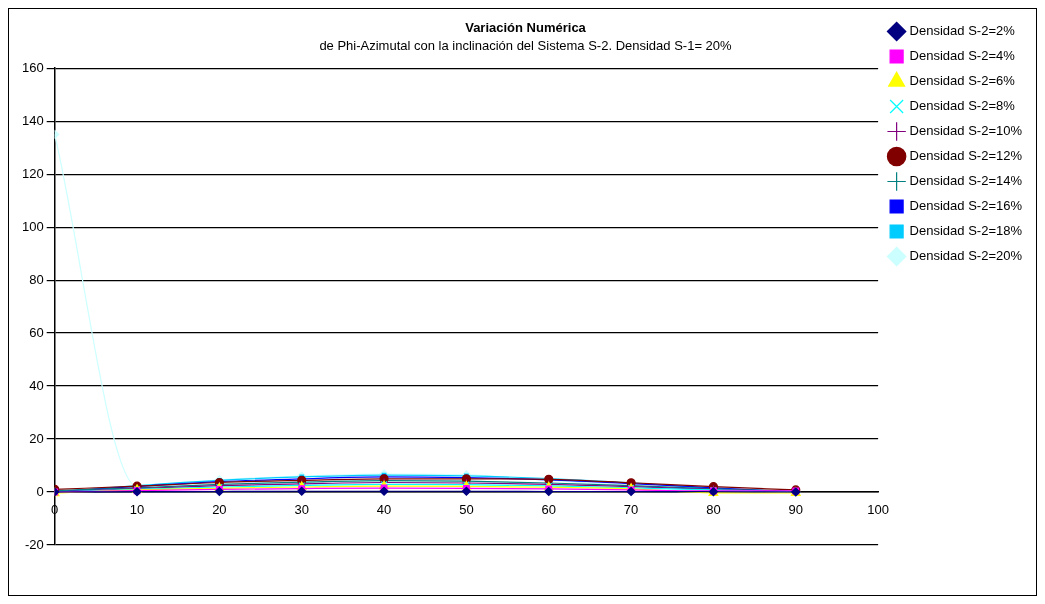  Describe the element at coordinates (962, 81) in the screenshot. I see `legend-label: Densidad S-2=6%` at that location.